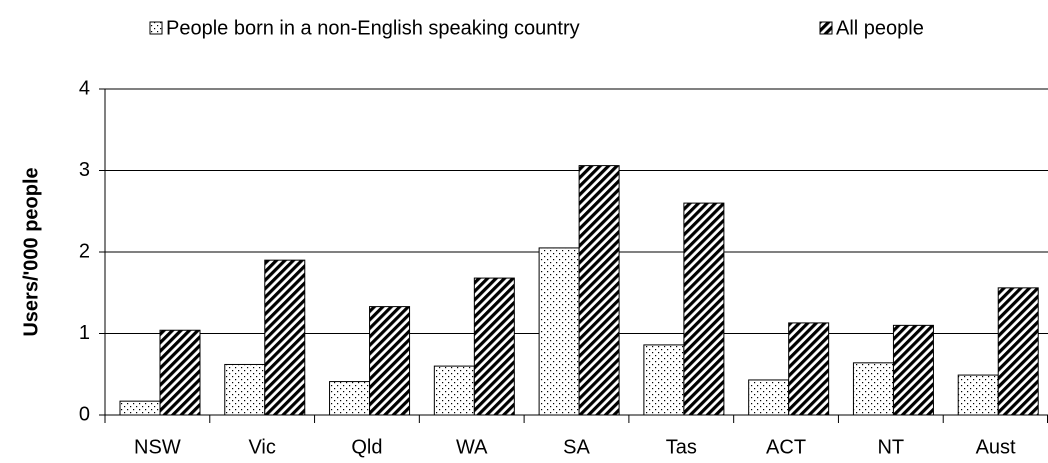 This screenshot has height=463, width=1048. What do you see at coordinates (880, 28) in the screenshot?
I see `legend-label: All people` at bounding box center [880, 28].